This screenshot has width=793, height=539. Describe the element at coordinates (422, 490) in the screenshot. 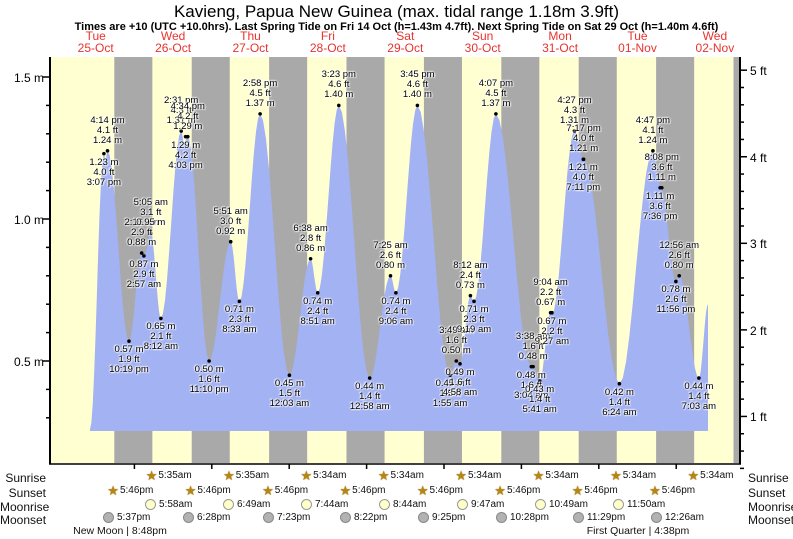

I see `sunset-star-icon: ★` at that location.